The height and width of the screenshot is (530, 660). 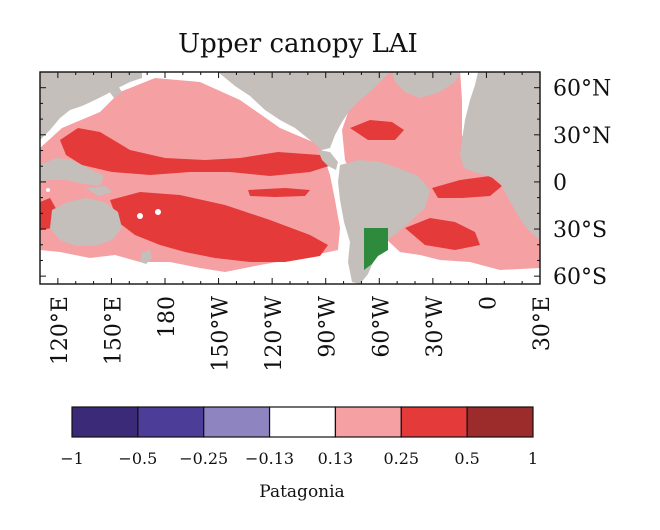 I want to click on lat-tick-label: 60°S, so click(x=580, y=277).